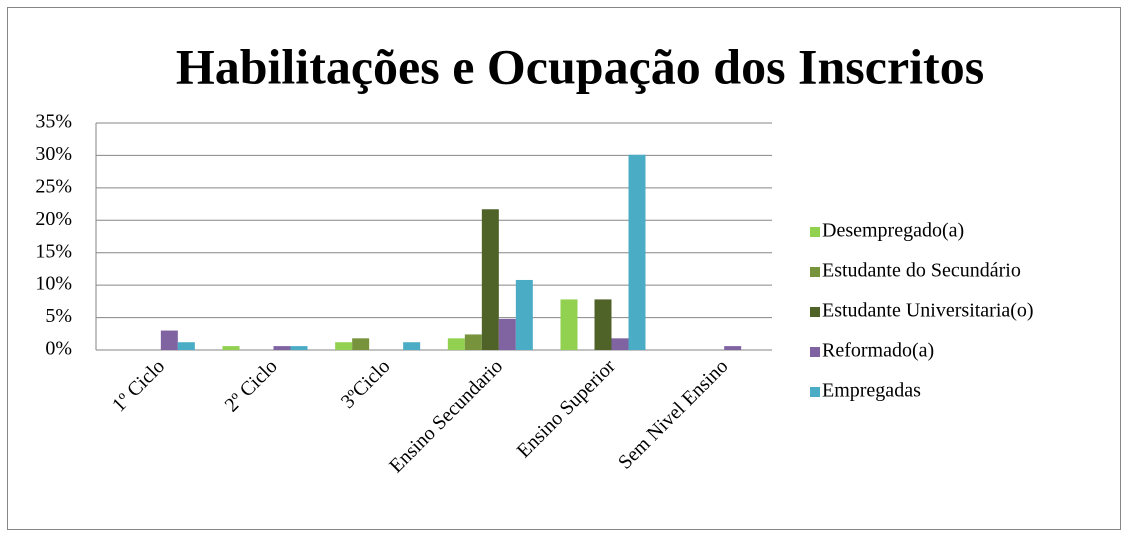 This screenshot has width=1128, height=537. What do you see at coordinates (893, 231) in the screenshot?
I see `legend-label: Desempregado(a)` at bounding box center [893, 231].